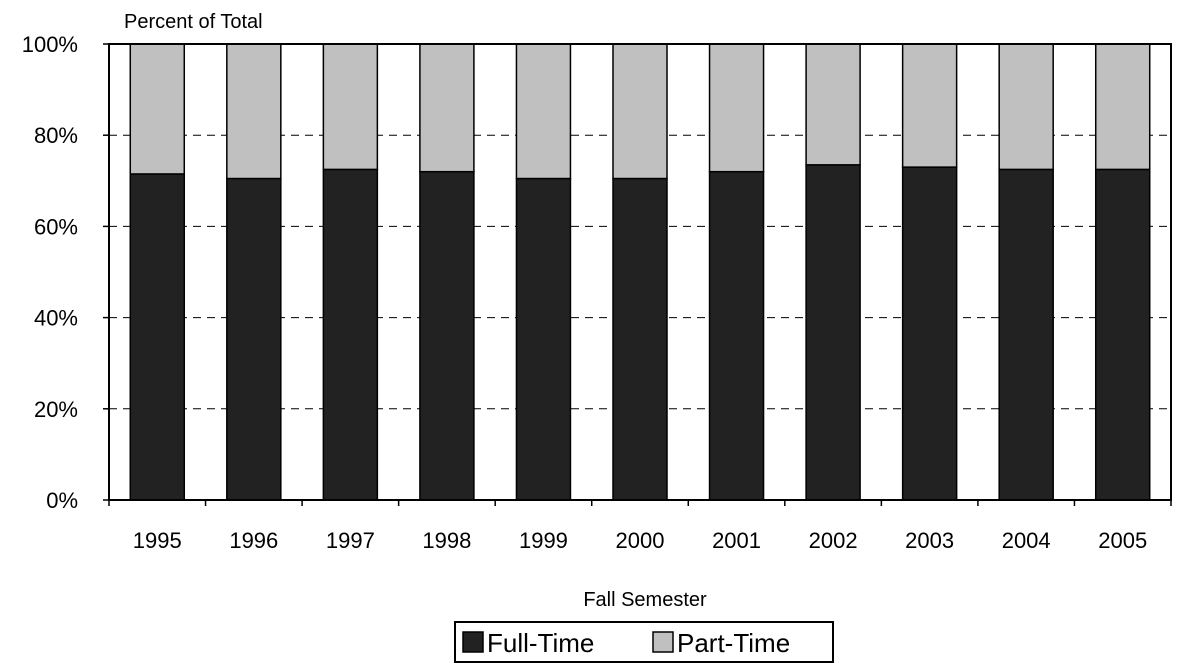 The image size is (1185, 666). Describe the element at coordinates (645, 600) in the screenshot. I see `x-axis-label: Fall Semester` at that location.